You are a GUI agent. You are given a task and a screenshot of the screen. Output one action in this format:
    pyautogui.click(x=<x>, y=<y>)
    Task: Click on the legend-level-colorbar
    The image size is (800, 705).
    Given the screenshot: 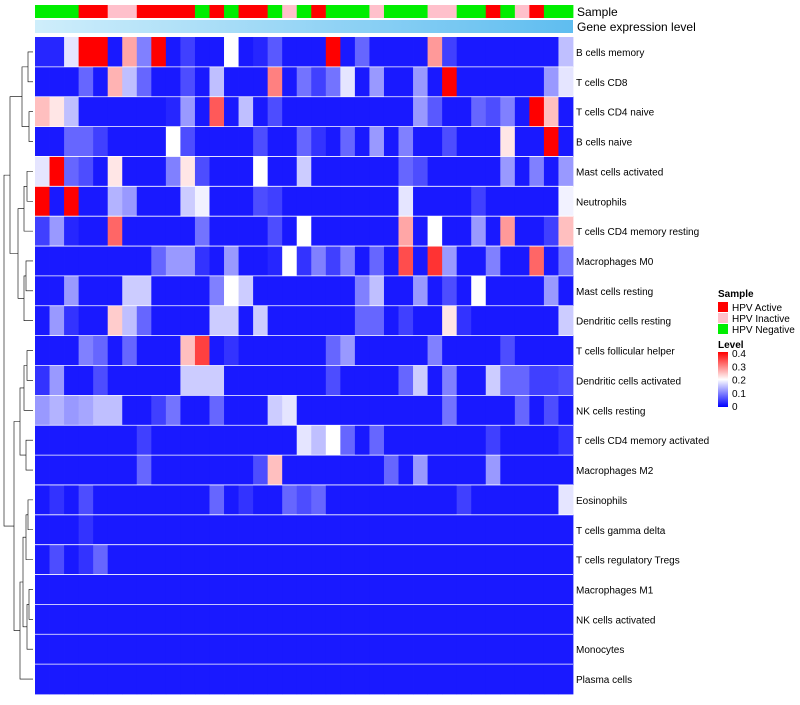 What is the action you would take?
    pyautogui.click(x=723, y=379)
    